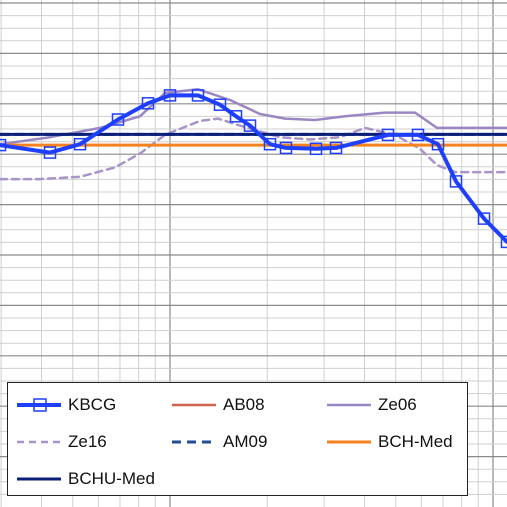 This screenshot has height=507, width=507. Describe the element at coordinates (194, 405) in the screenshot. I see `legend-swatch-ab08` at that location.